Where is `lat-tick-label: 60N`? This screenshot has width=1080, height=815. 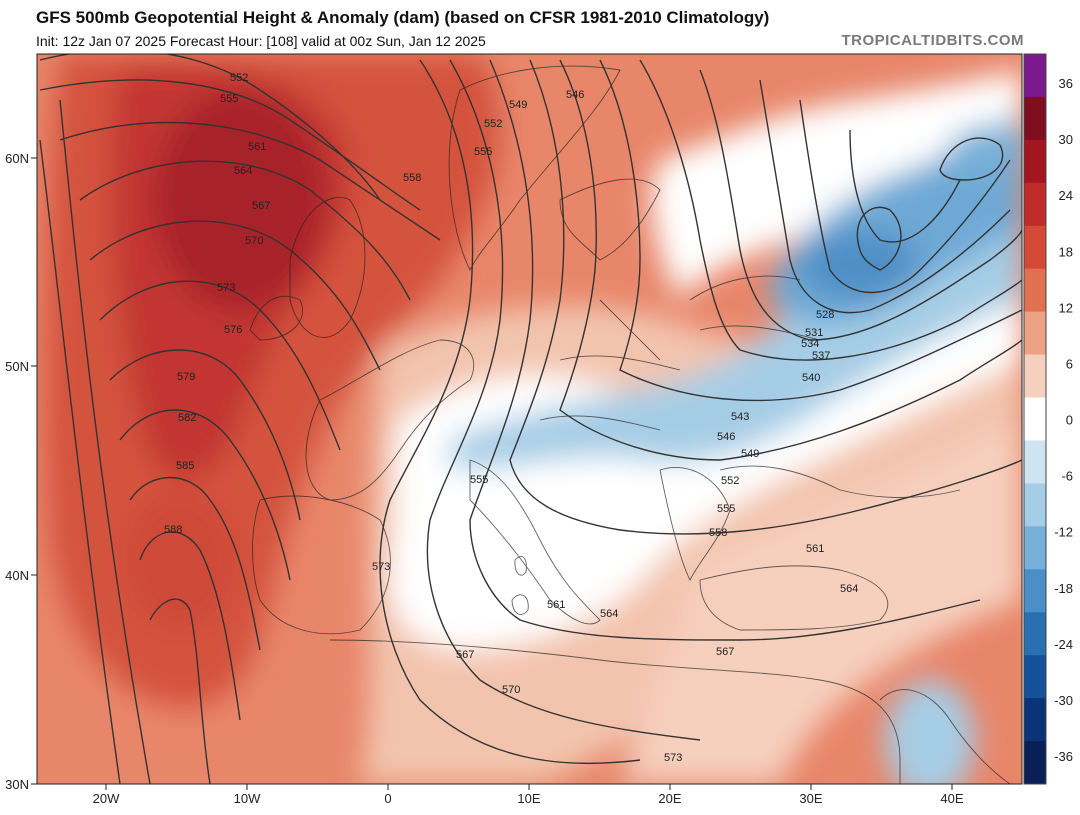 lat-tick-label: 60N is located at coordinates (17, 158).